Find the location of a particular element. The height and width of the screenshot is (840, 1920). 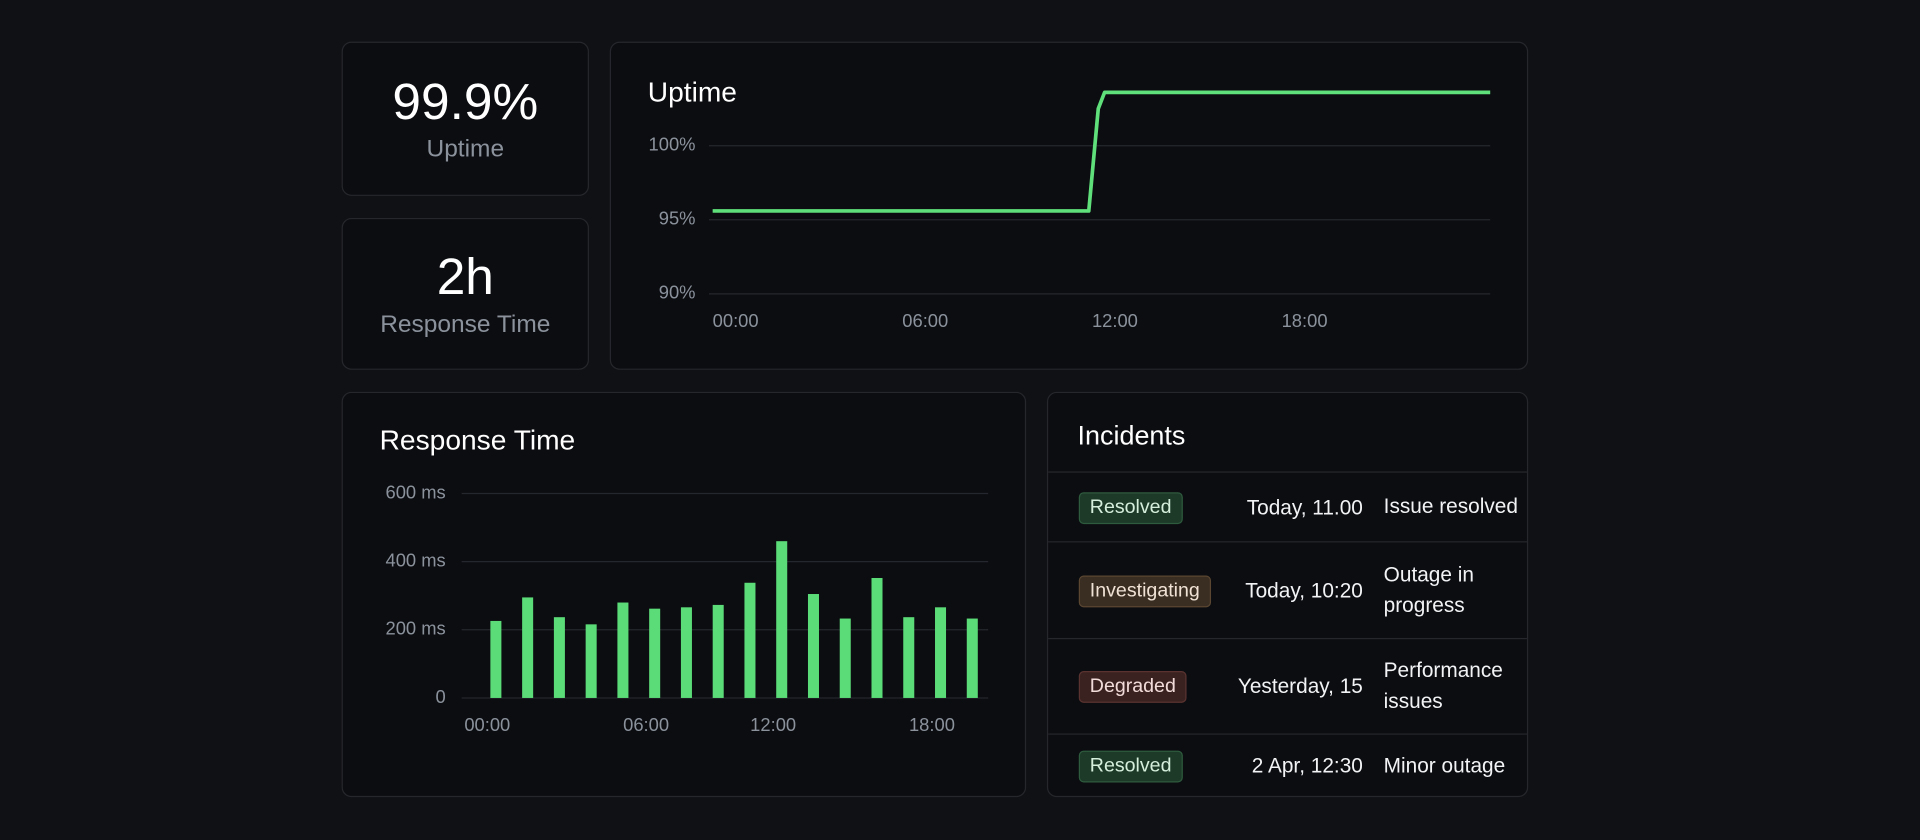

chart-title: Response Time is located at coordinates (478, 439).